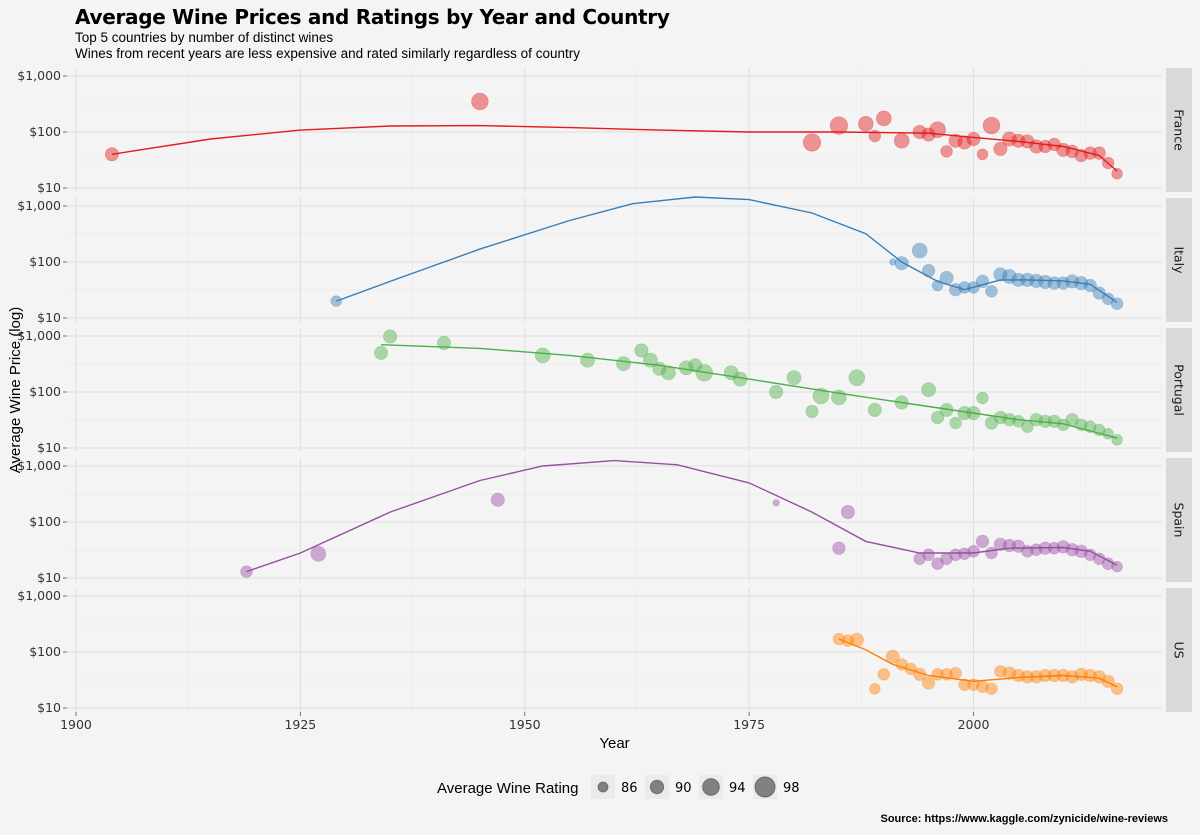  I want to click on facet-strip, so click(1179, 130).